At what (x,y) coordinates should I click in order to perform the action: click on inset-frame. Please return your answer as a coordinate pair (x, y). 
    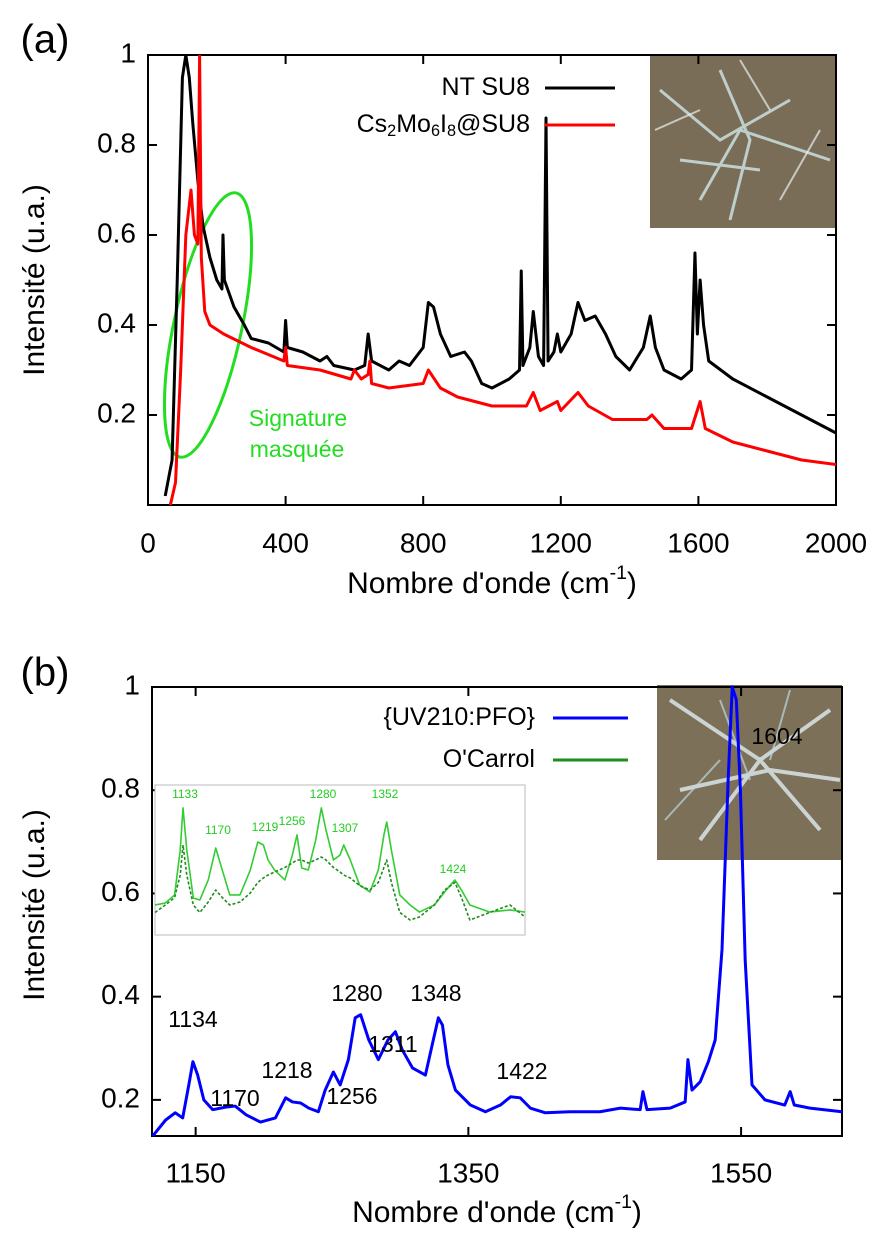
    Looking at the image, I should click on (340, 860).